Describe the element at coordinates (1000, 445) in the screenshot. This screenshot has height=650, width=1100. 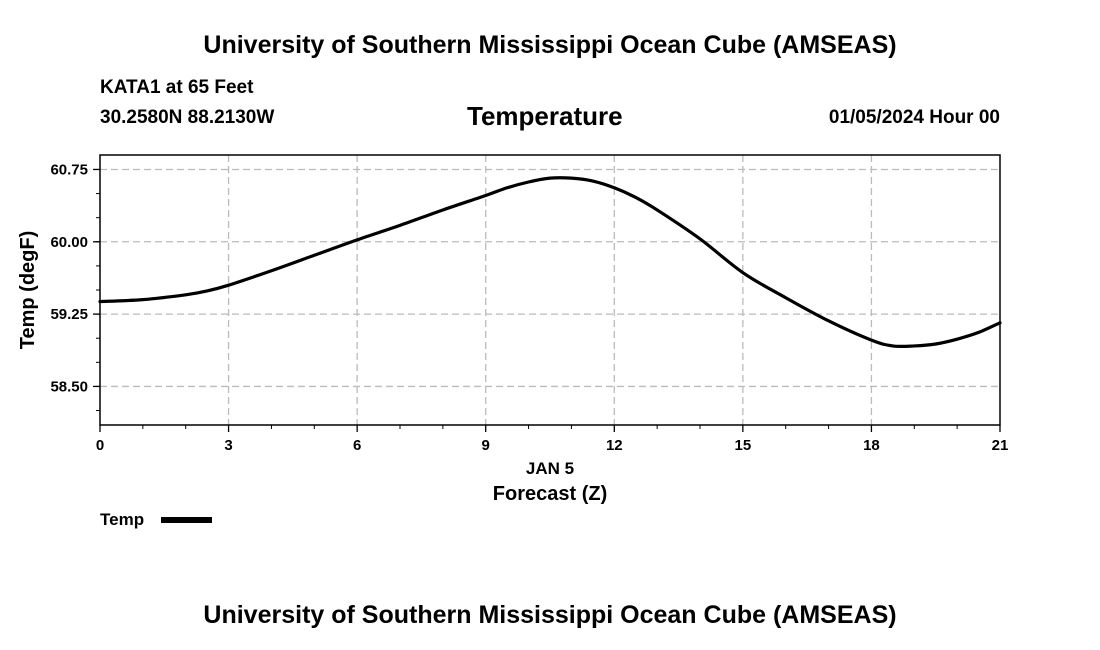
I see `x-tick-label: 21` at that location.